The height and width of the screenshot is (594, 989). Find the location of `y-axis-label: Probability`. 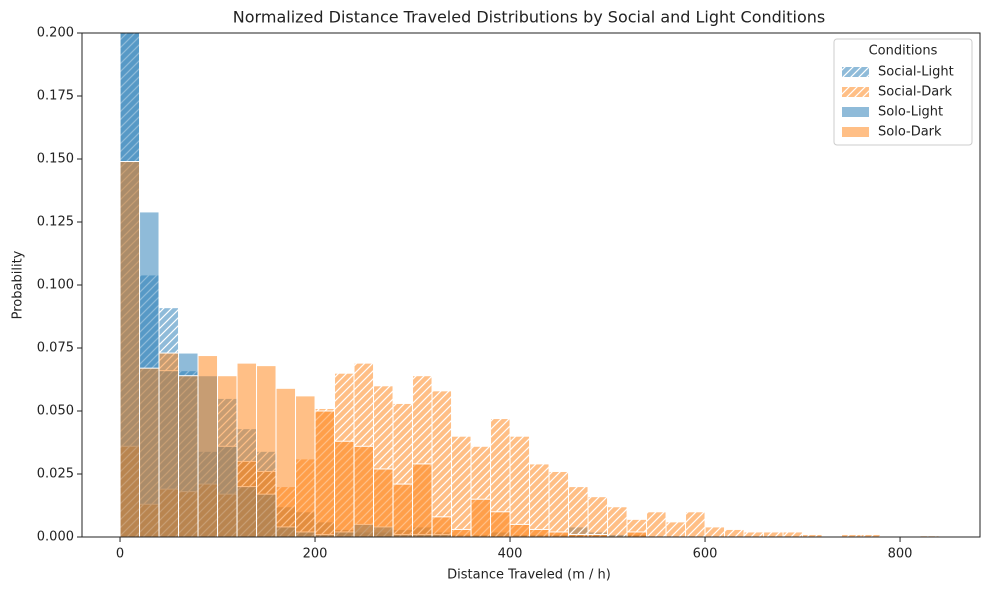

y-axis-label: Probability is located at coordinates (18, 284).